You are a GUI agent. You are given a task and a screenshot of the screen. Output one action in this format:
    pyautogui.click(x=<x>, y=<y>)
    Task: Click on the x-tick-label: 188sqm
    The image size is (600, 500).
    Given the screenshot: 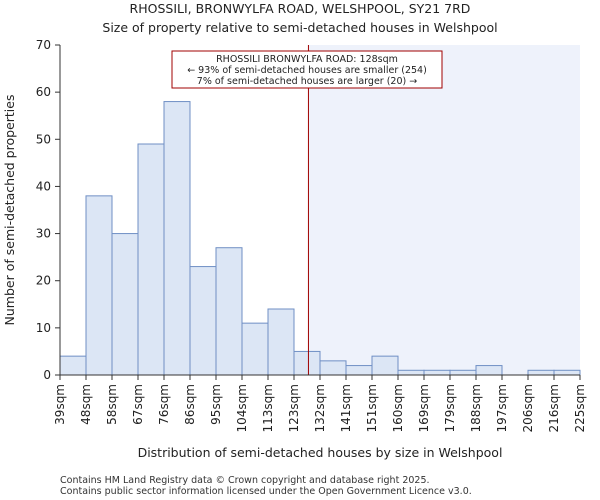 What is the action you would take?
    pyautogui.click(x=476, y=408)
    